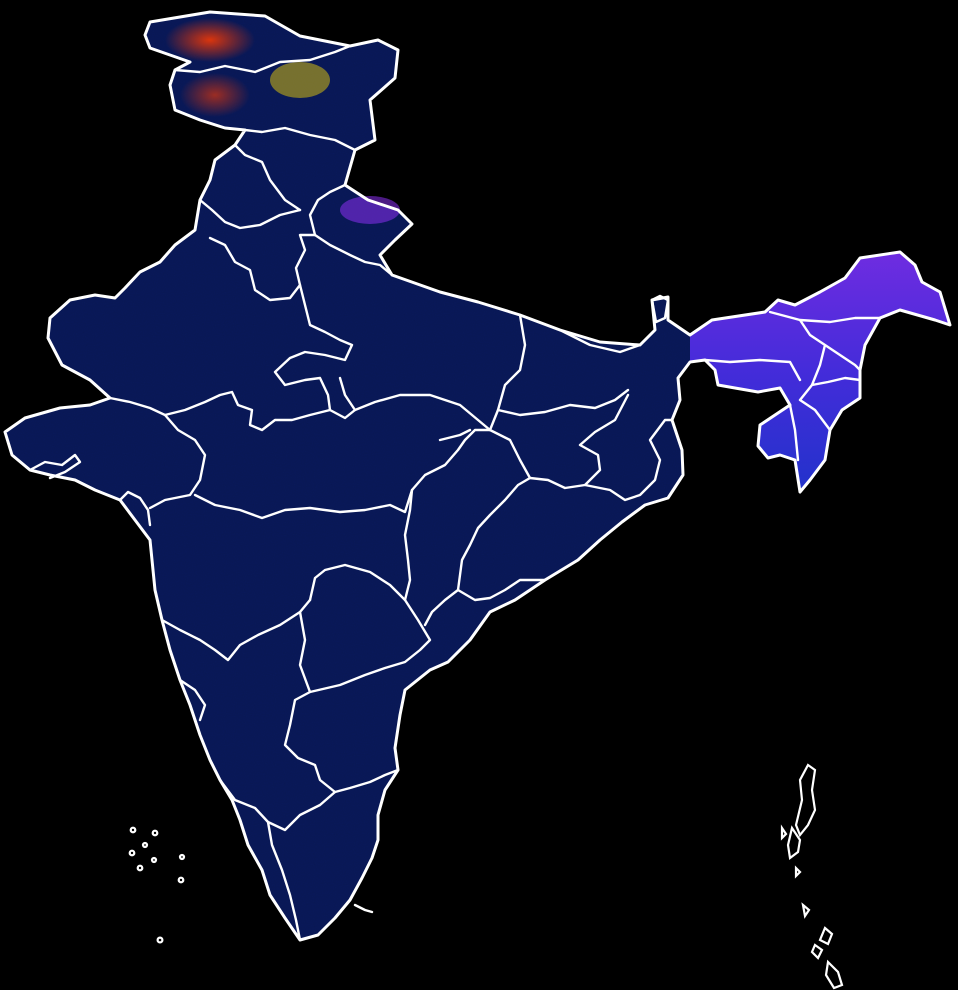  Describe the element at coordinates (135, 508) in the screenshot. I see `gulf-of-khambhat` at that location.